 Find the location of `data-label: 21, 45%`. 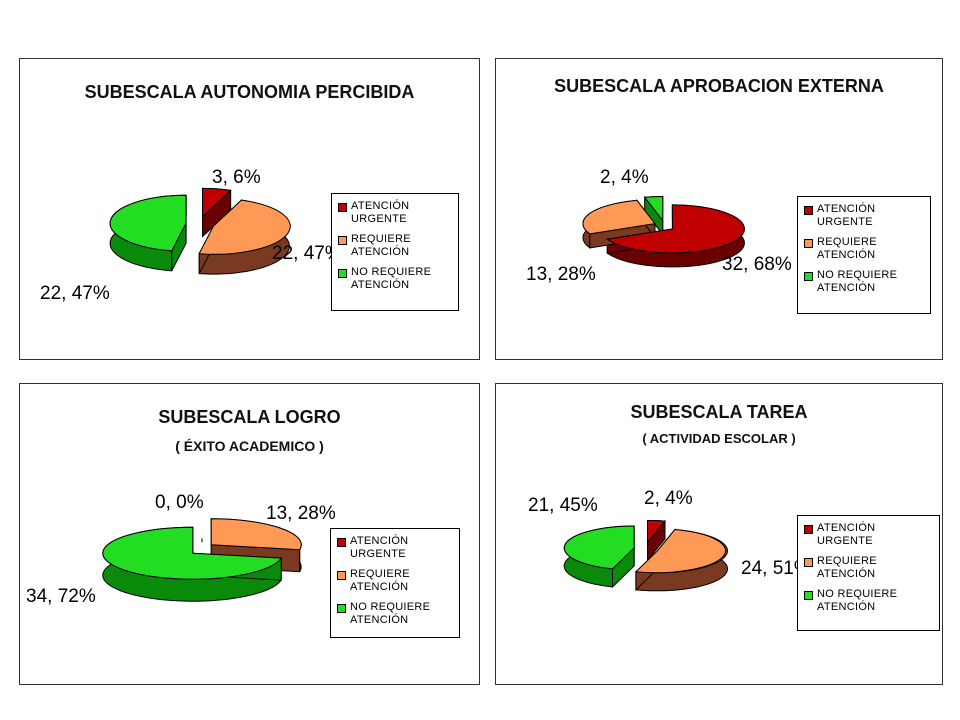

data-label: 21, 45% is located at coordinates (563, 505).